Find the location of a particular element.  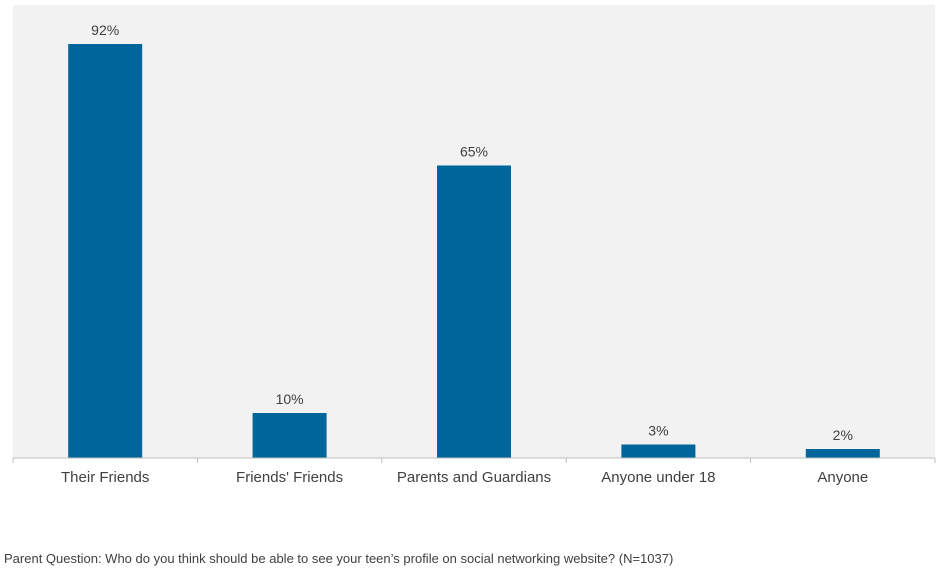

x-tick-label: Anyone under 18 is located at coordinates (658, 477).